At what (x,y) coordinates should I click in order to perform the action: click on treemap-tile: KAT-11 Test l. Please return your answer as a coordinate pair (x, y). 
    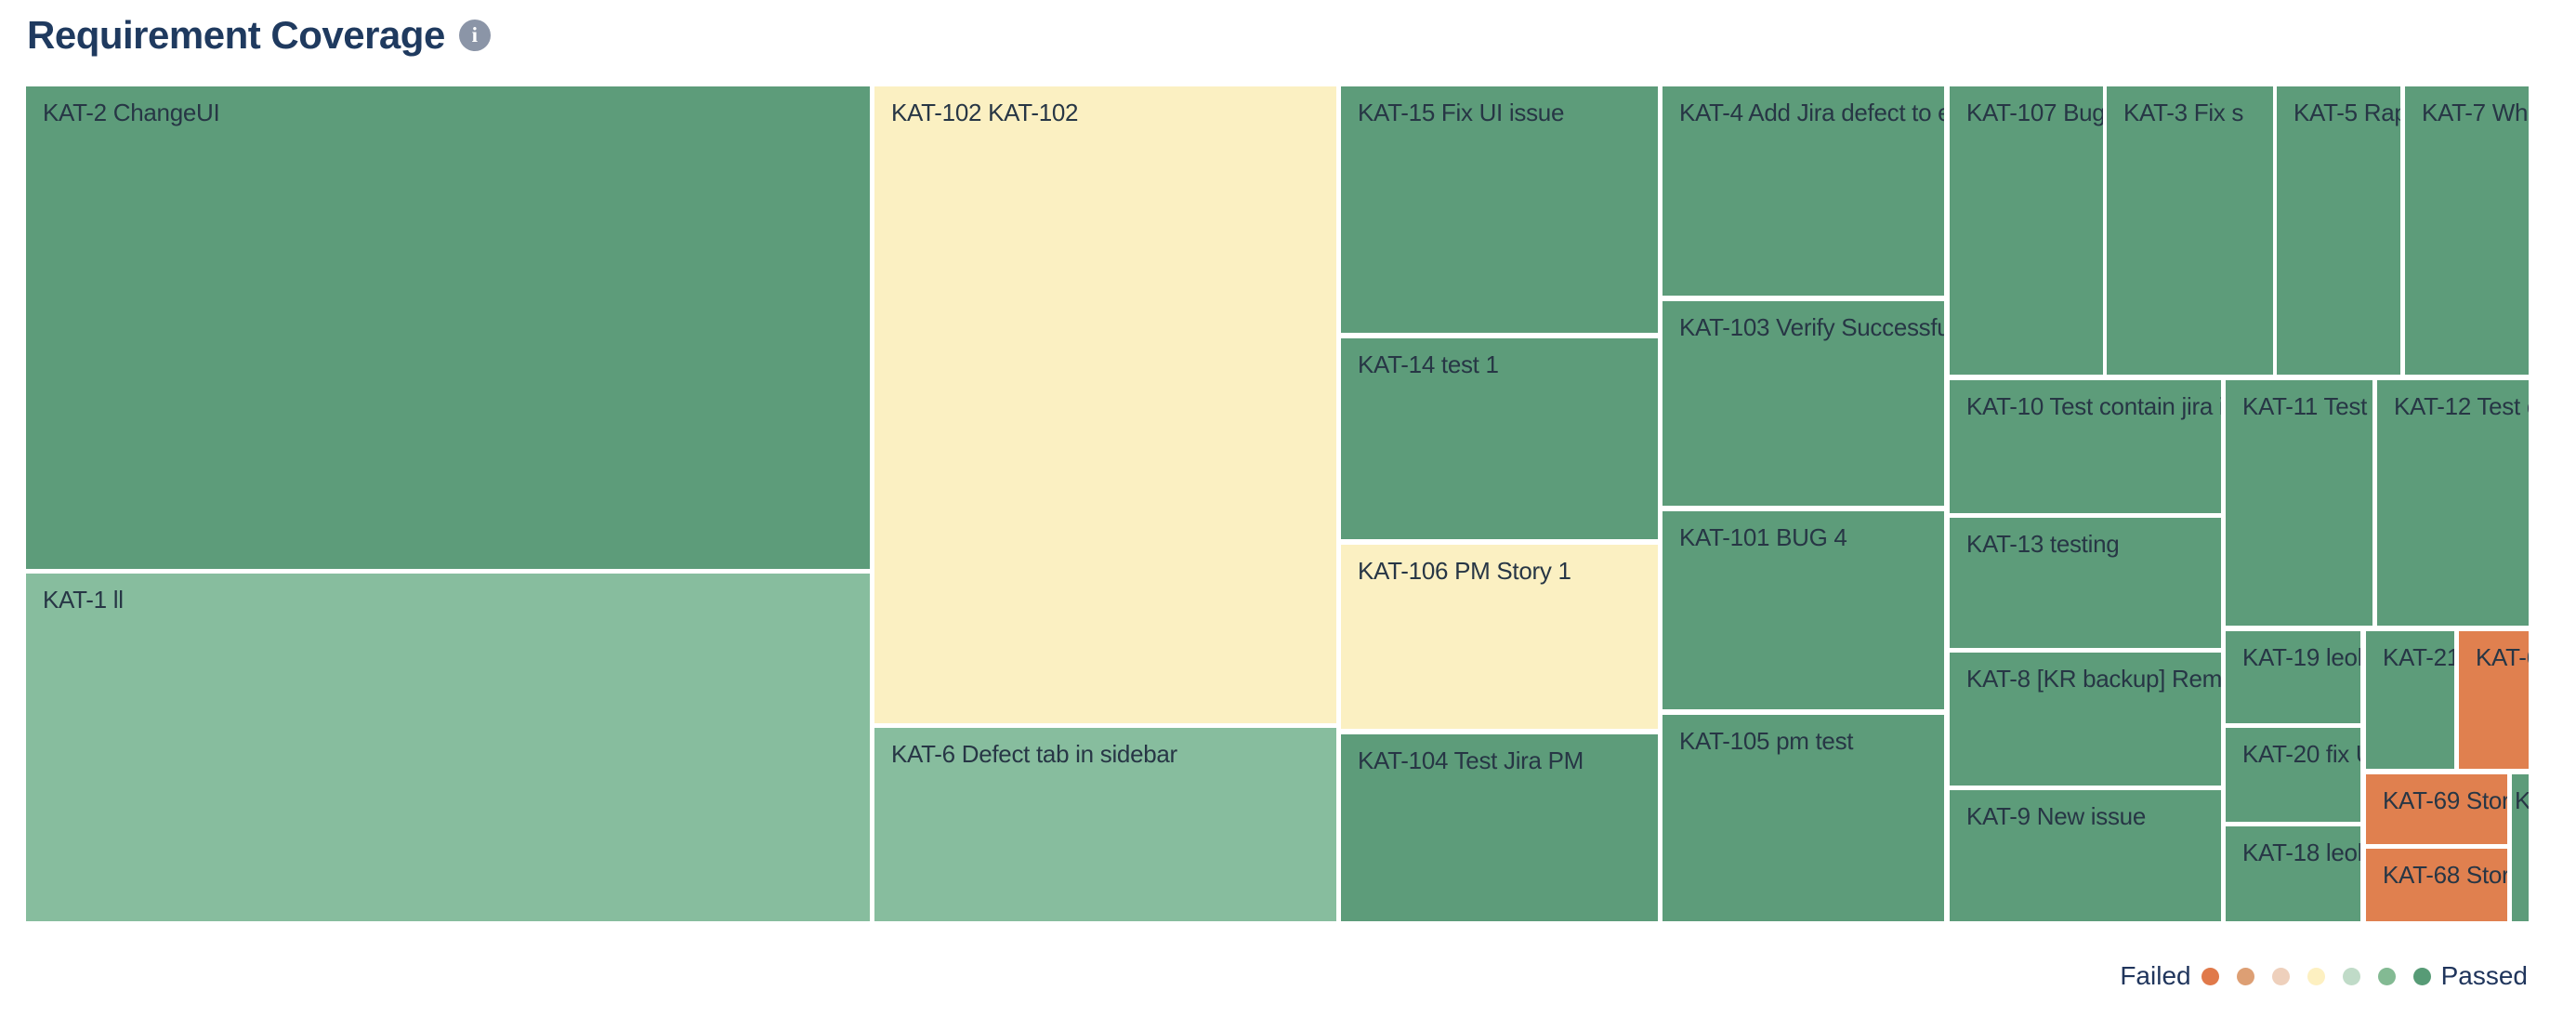
    Looking at the image, I should click on (2299, 503).